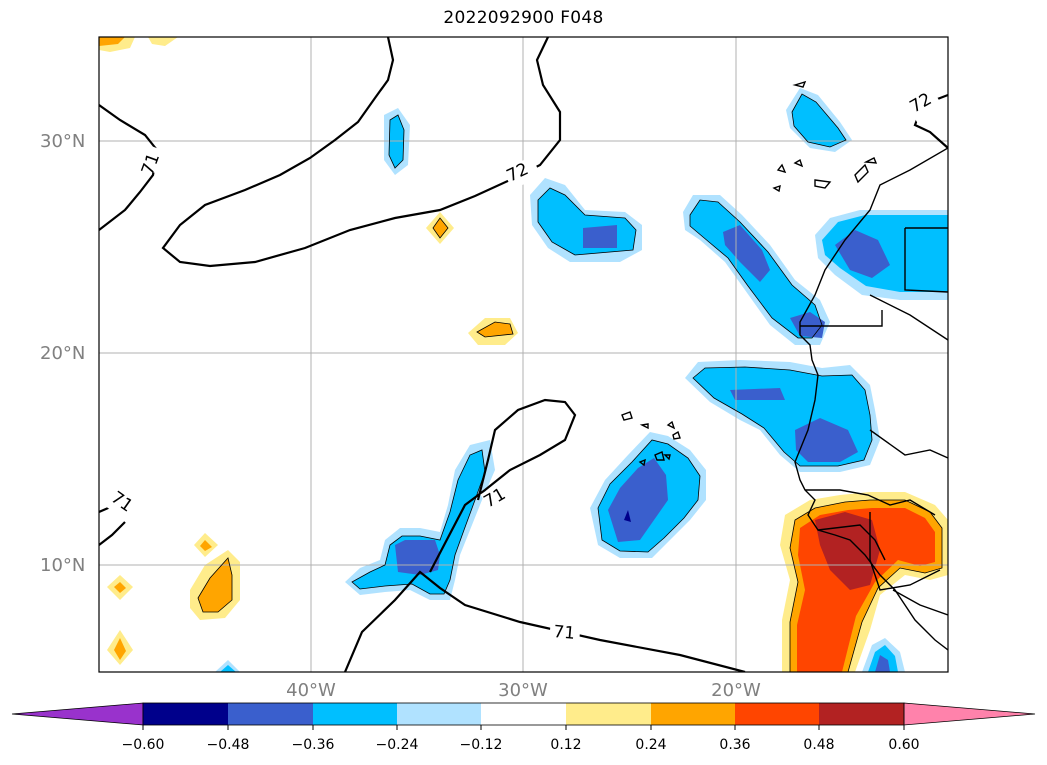 The width and height of the screenshot is (1047, 765). I want to click on colorbar-tick-label: −0.36, so click(313, 745).